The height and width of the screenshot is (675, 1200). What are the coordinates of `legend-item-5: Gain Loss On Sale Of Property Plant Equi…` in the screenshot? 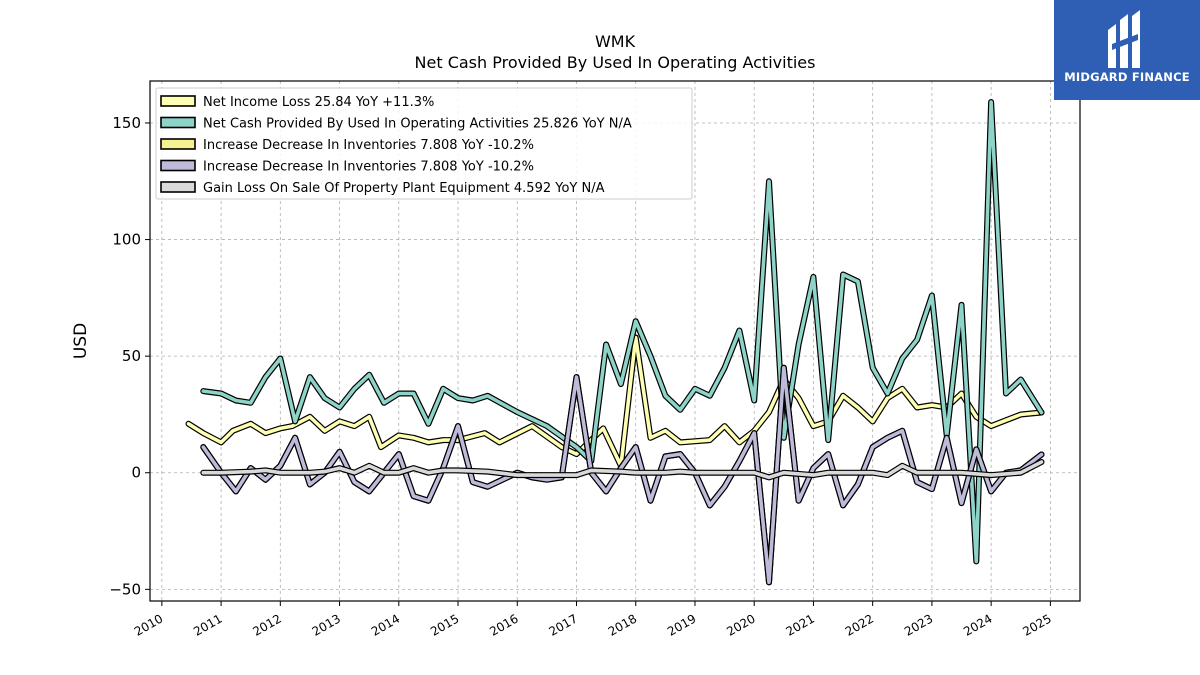 It's located at (382, 188).